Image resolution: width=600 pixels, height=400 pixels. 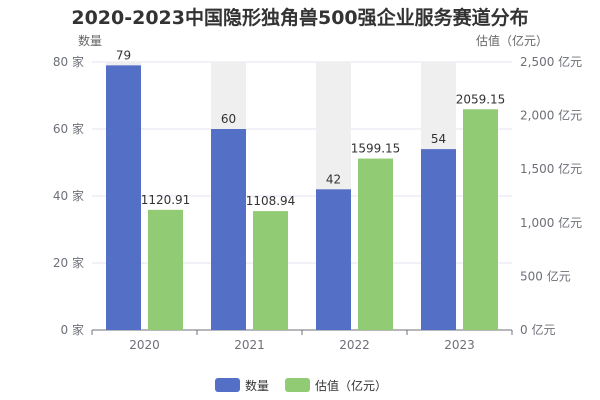 I want to click on bar-count-2023, so click(x=438, y=239).